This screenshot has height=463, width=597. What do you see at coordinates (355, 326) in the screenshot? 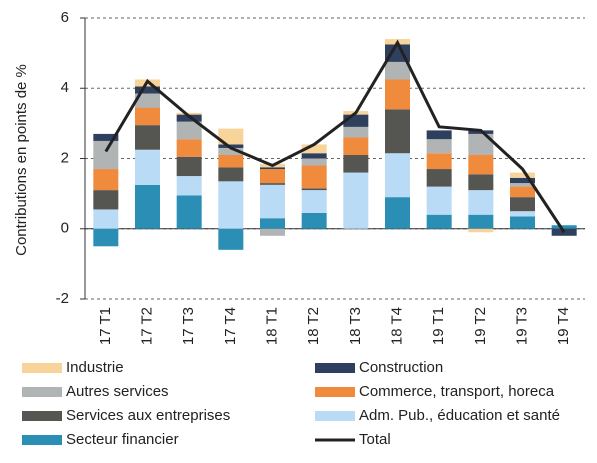
I see `x-tick-label: 18 T3` at bounding box center [355, 326].